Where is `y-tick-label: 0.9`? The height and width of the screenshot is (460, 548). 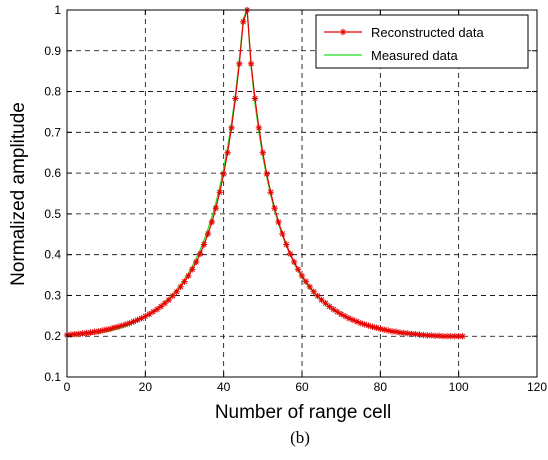 y-tick-label: 0.9 is located at coordinates (52, 51).